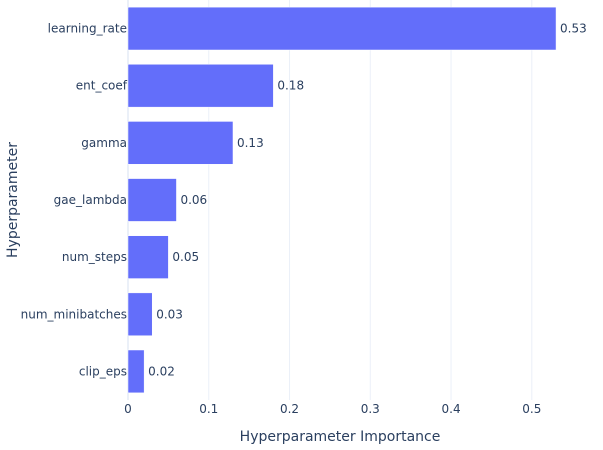  I want to click on data-label: 0.06, so click(193, 200).